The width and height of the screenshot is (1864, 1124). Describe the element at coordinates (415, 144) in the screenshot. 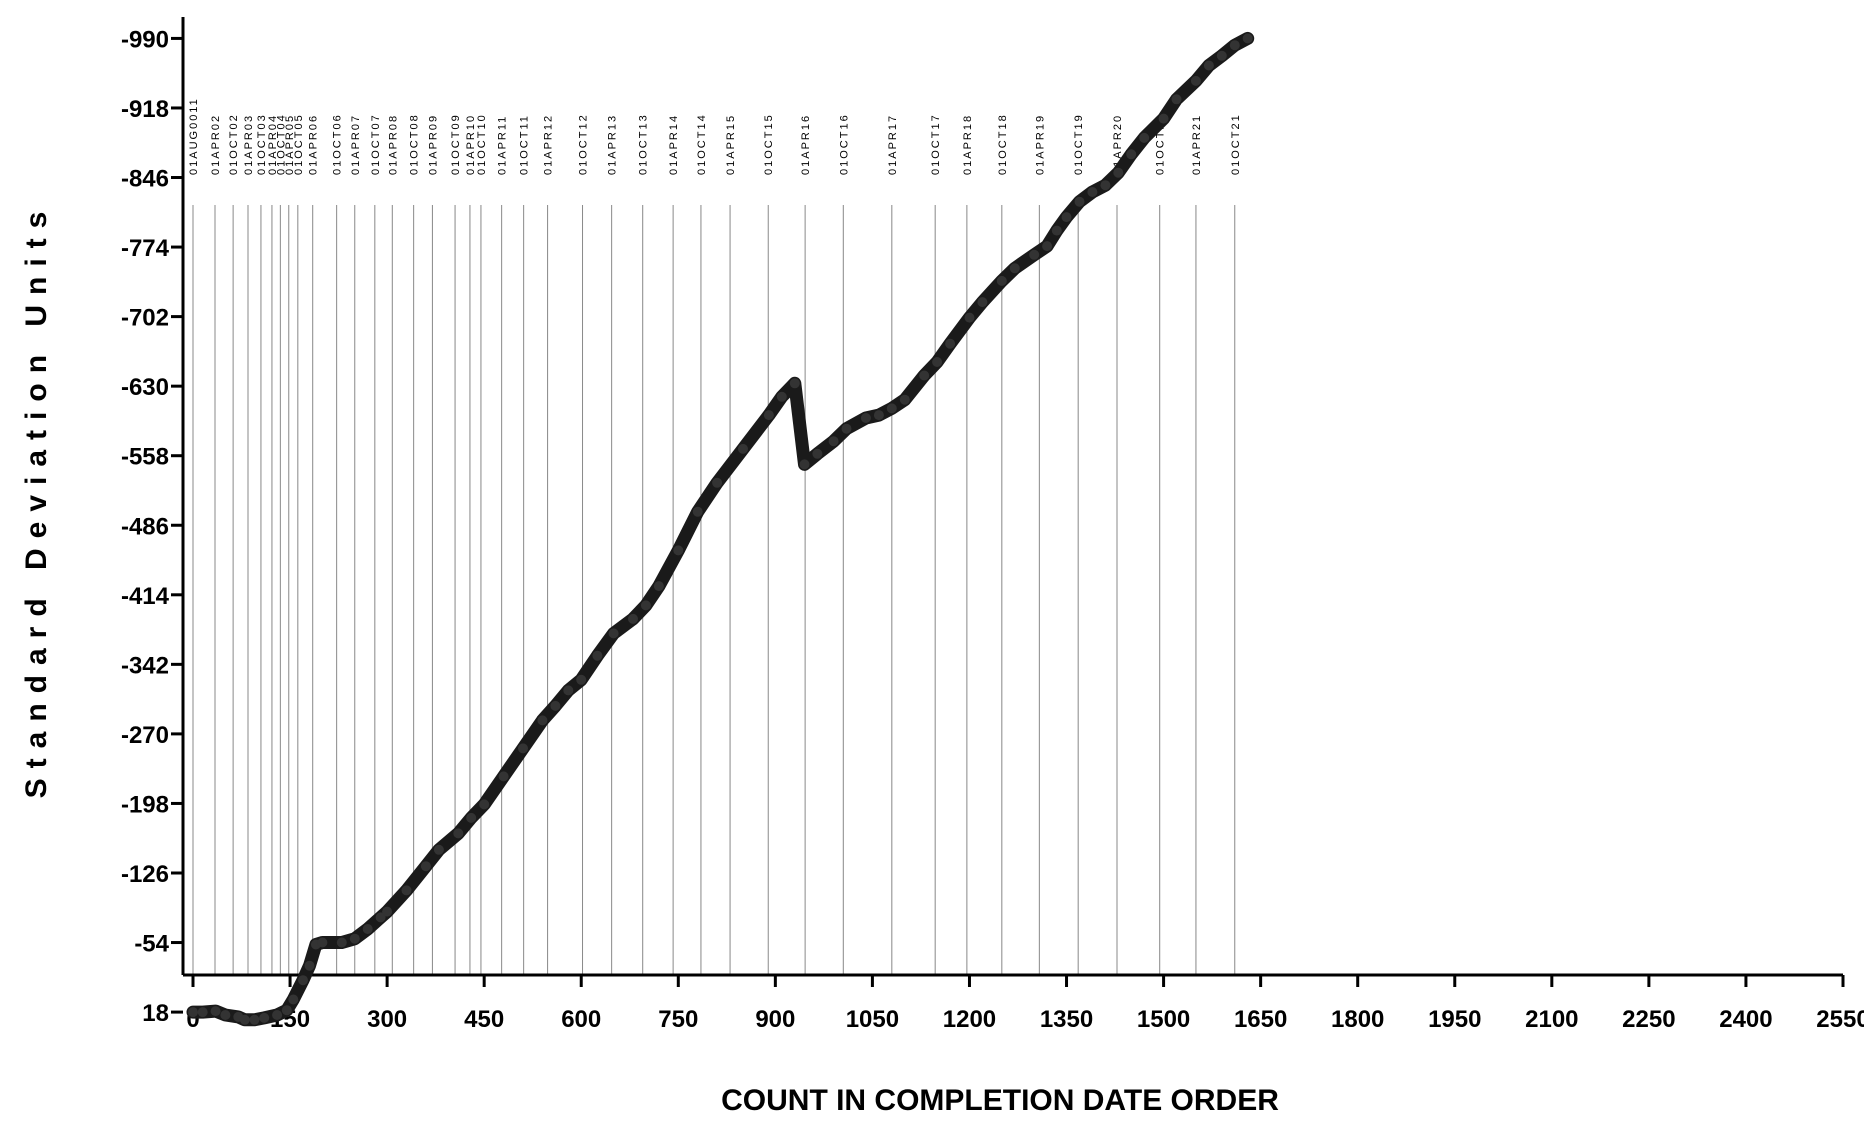

I see `date-marker-label: 01OCT08` at that location.